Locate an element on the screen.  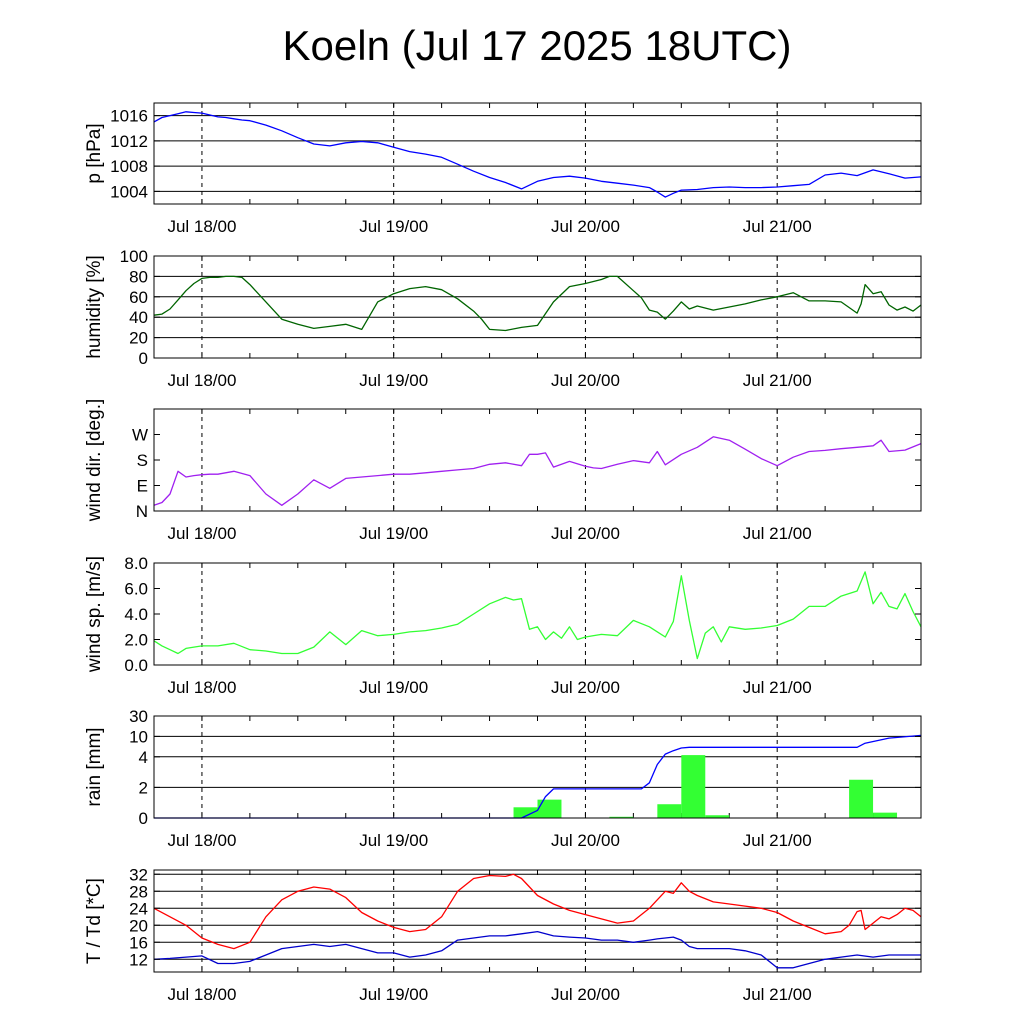
y-axis-label: p [hPa] is located at coordinates (94, 153).